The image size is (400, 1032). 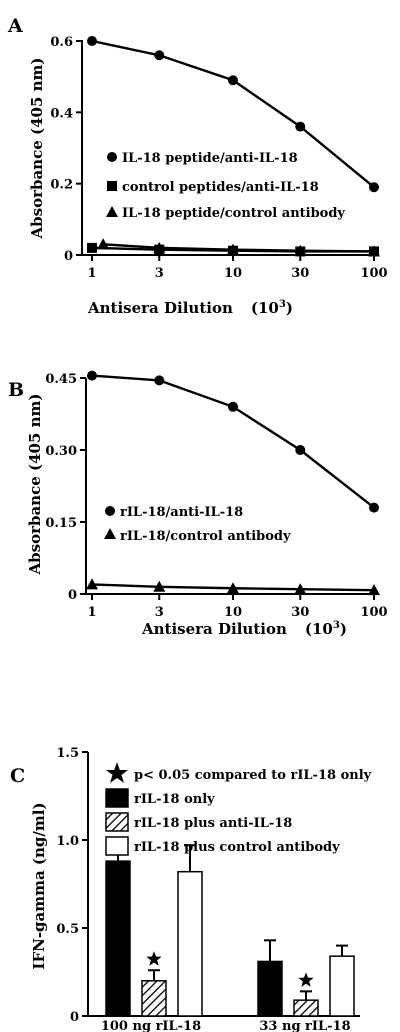 I want to click on panel-c-legend-label-3: rIL-18 plus control antibody, so click(x=237, y=847).